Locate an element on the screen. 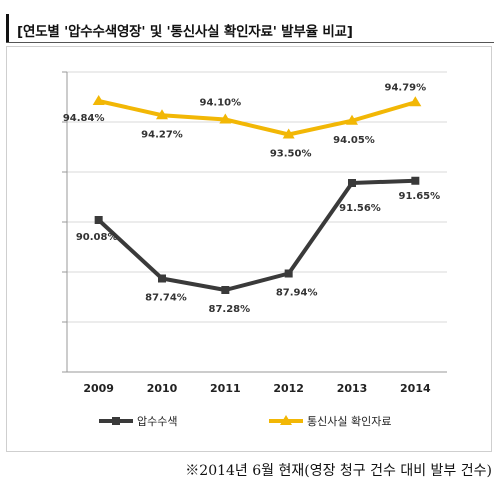 The height and width of the screenshot is (483, 500). data-label: 87.74% is located at coordinates (166, 298).